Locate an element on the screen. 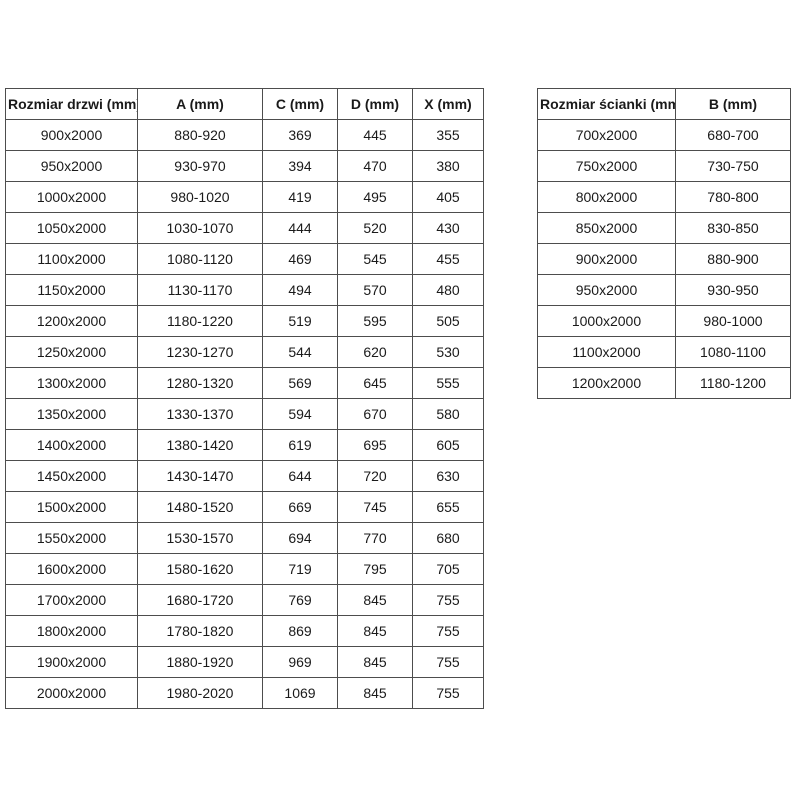 Image resolution: width=800 pixels, height=800 pixels. table-cell: 544 is located at coordinates (300, 352).